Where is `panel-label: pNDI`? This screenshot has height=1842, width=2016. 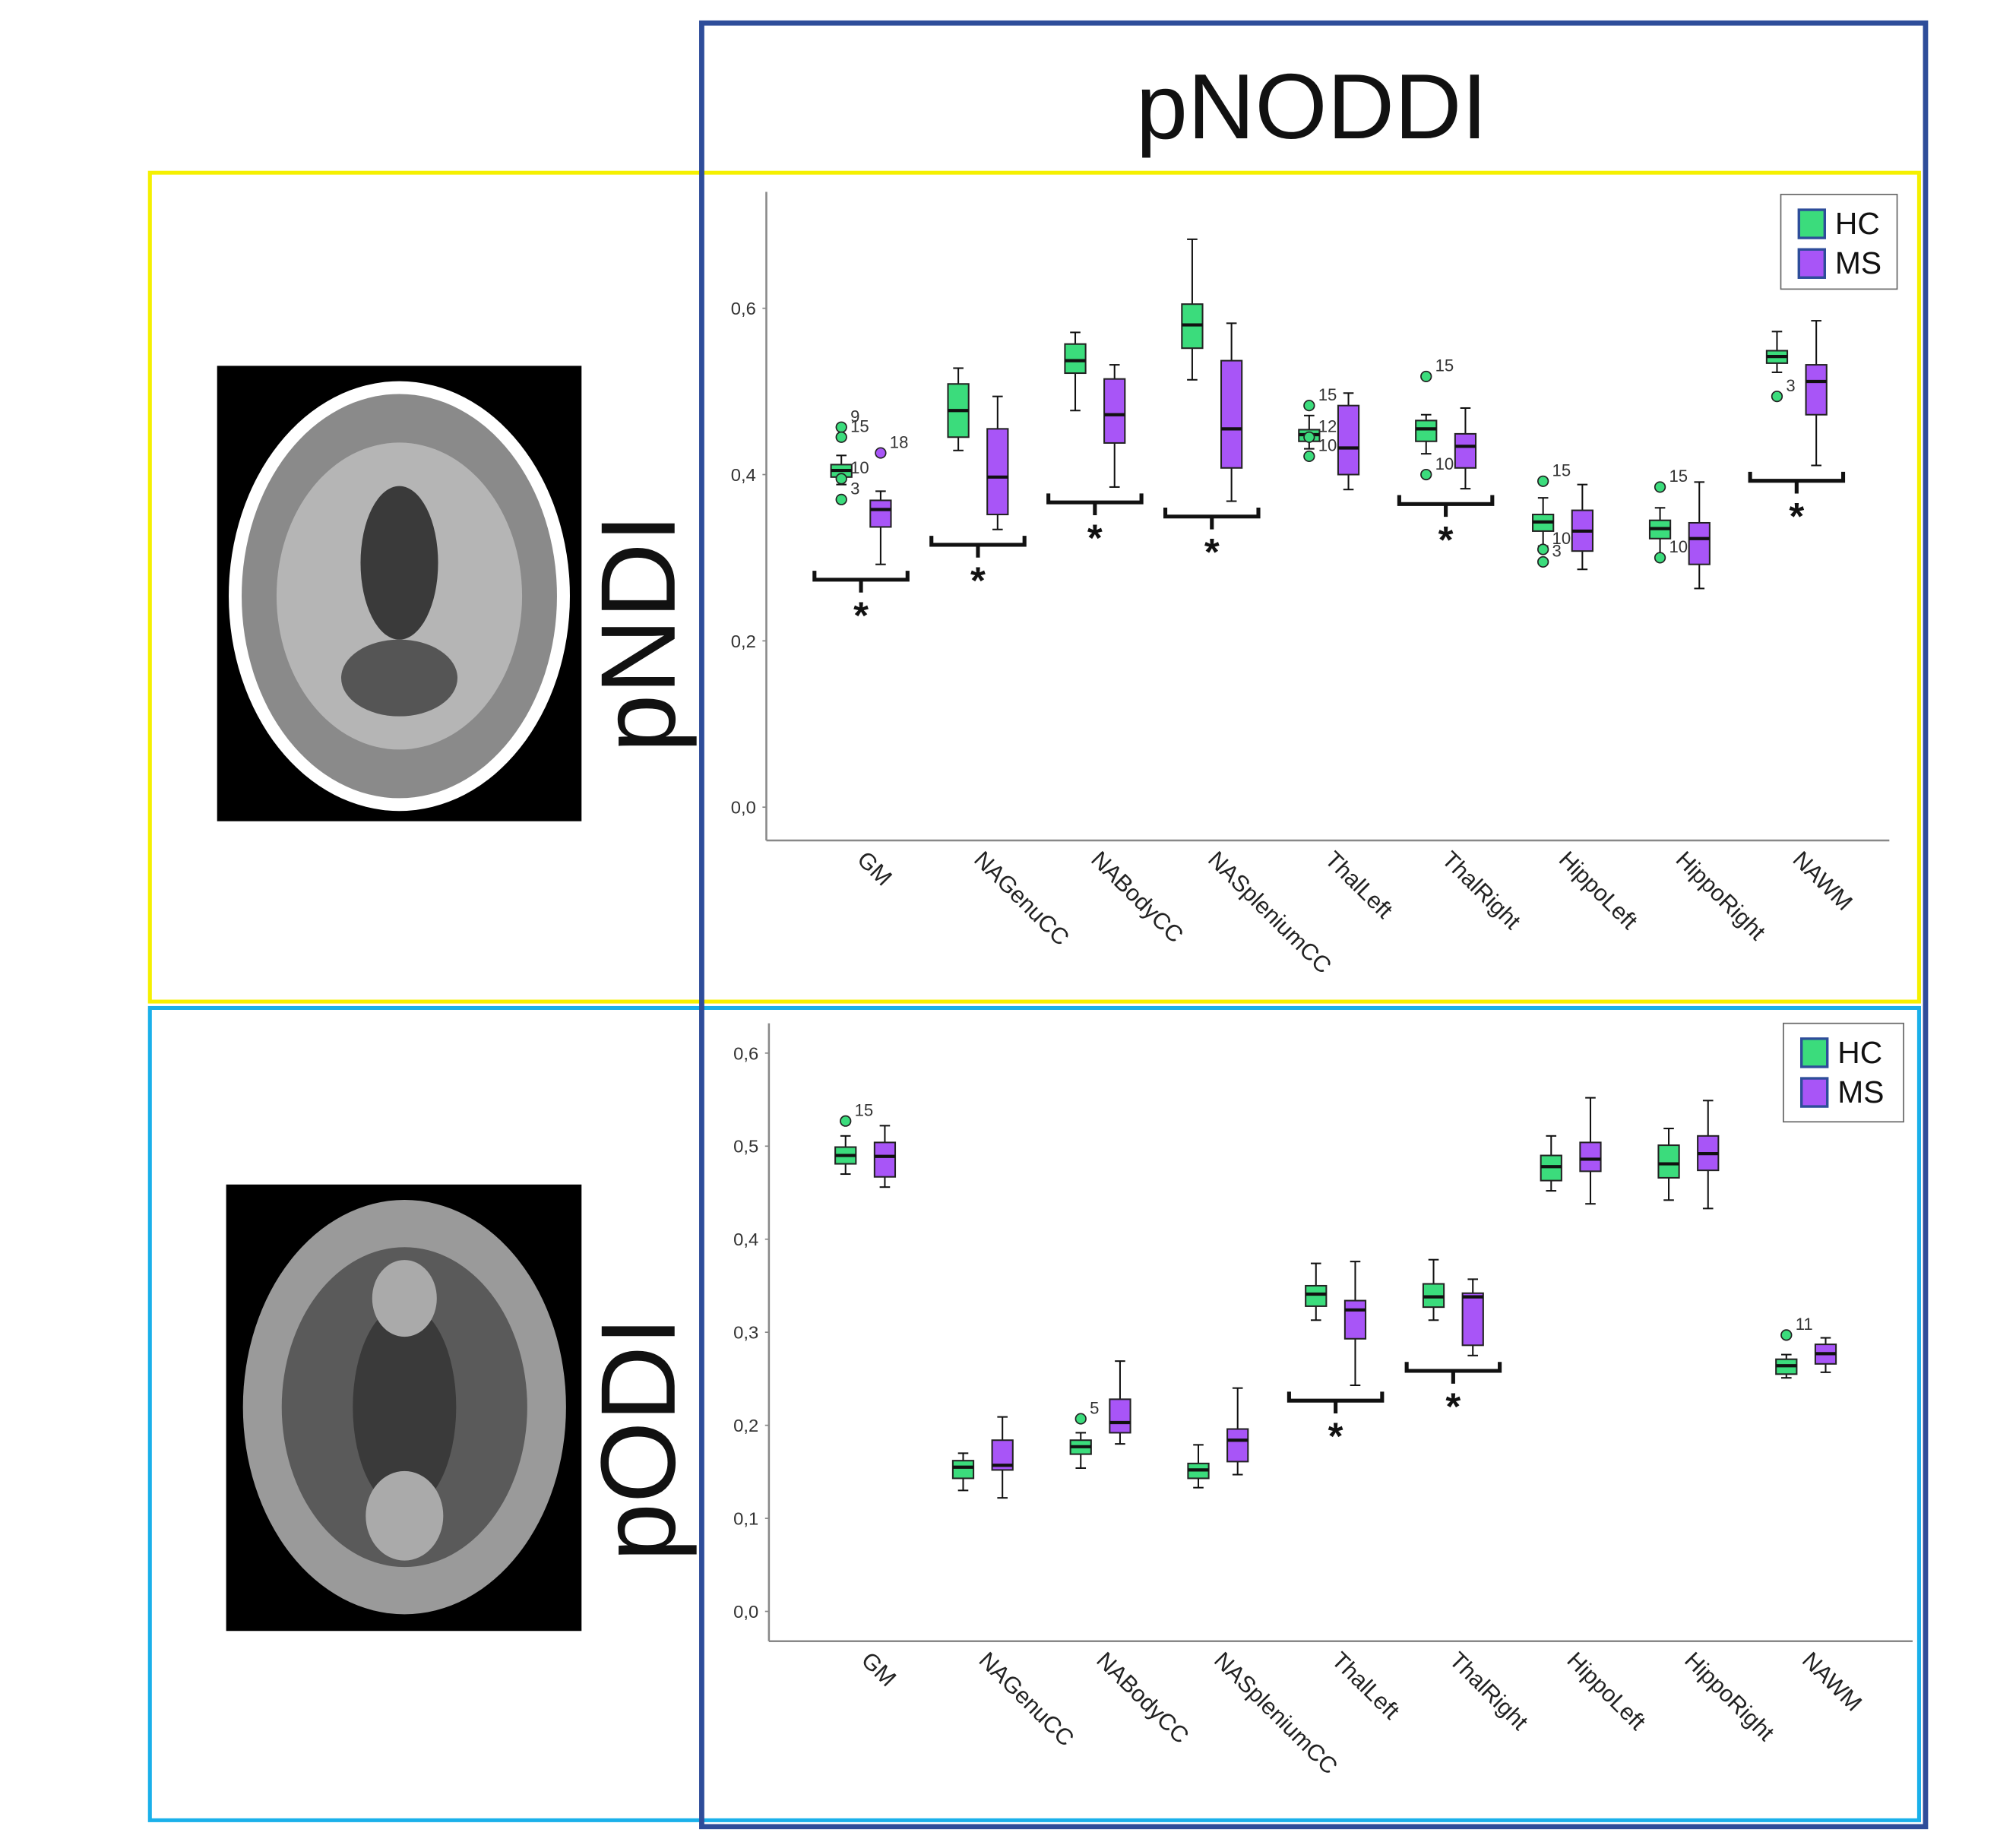
panel-label: pNDI is located at coordinates (638, 633).